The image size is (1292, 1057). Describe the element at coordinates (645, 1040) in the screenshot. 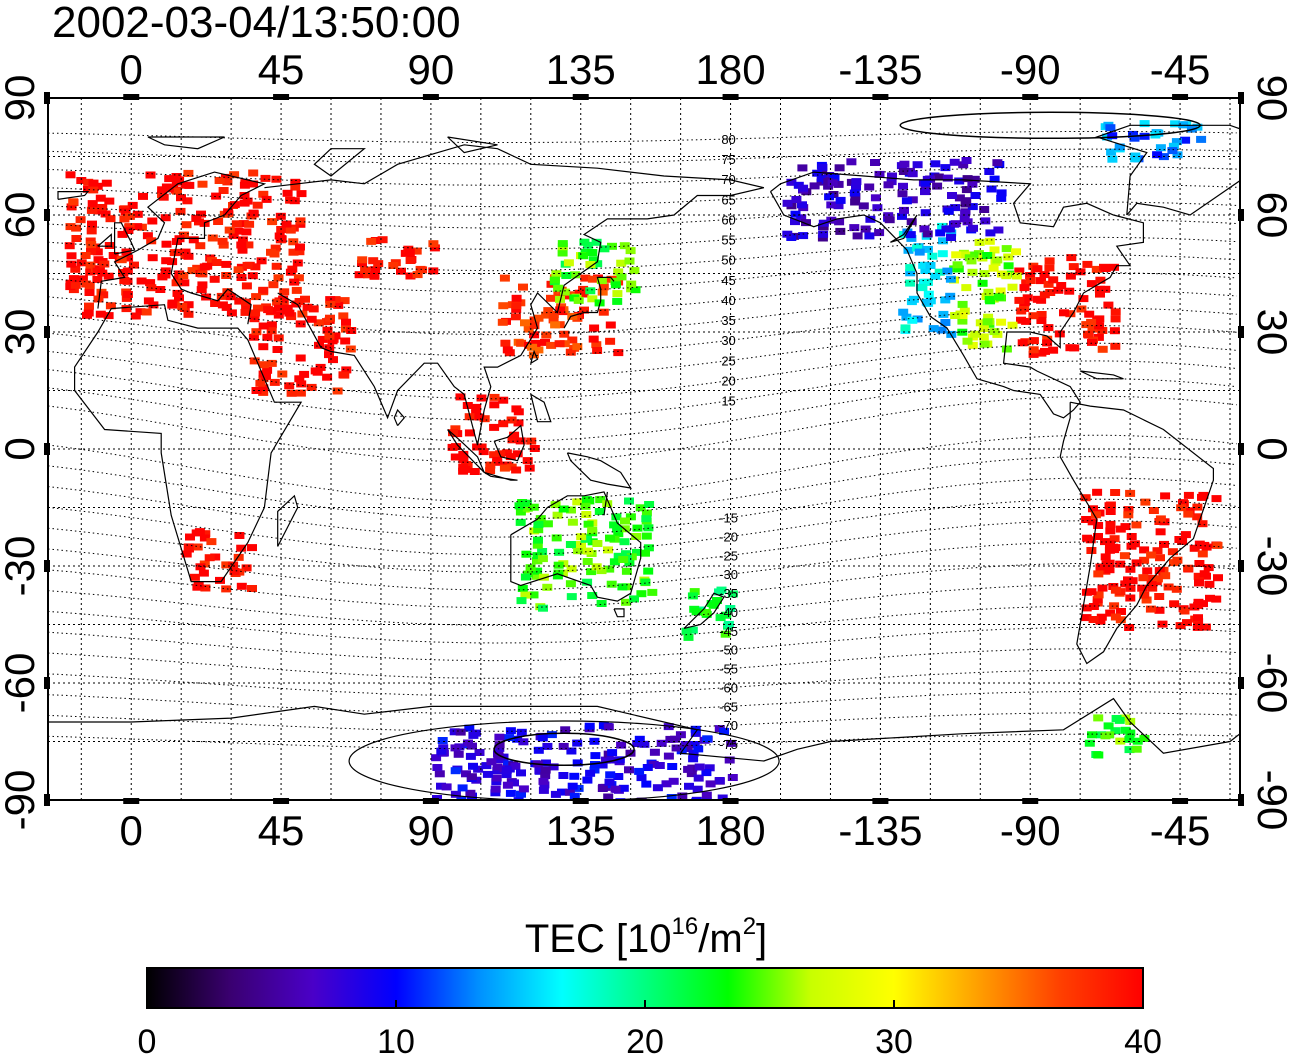

I see `colorbar-tick-label: 20` at that location.